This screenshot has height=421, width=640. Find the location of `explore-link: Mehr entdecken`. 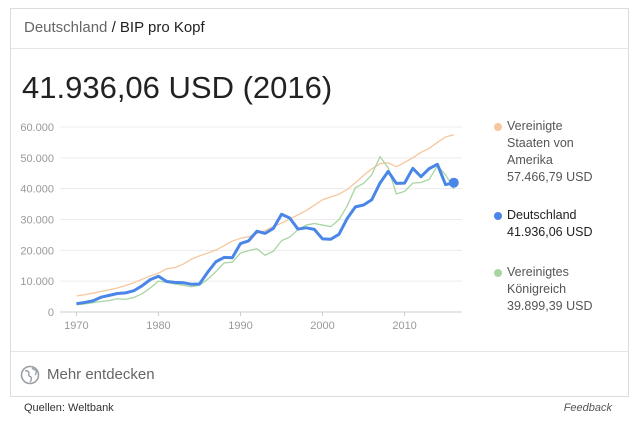

explore-link: Mehr entdecken is located at coordinates (101, 374).